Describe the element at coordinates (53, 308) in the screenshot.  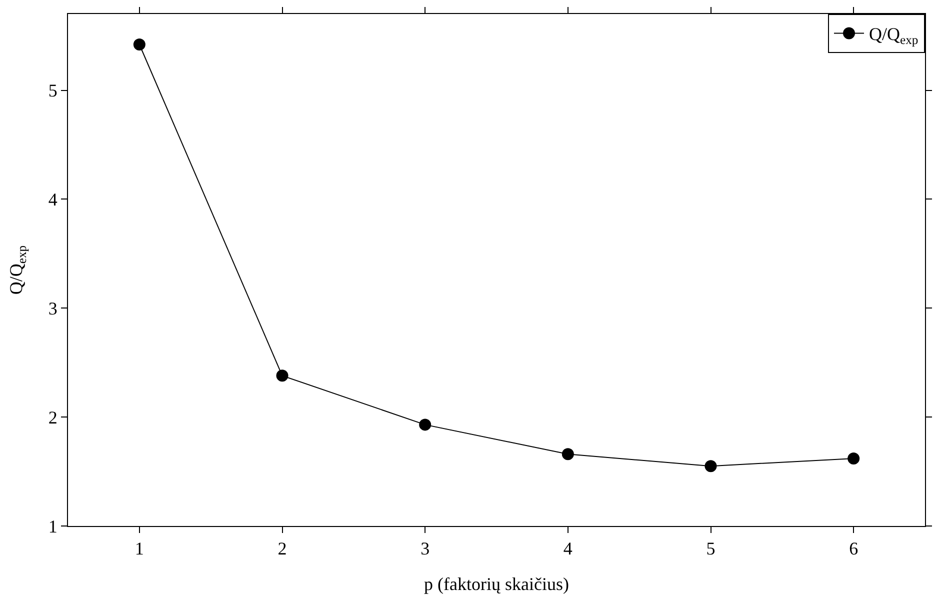
I see `y-tick-label: 3` at that location.